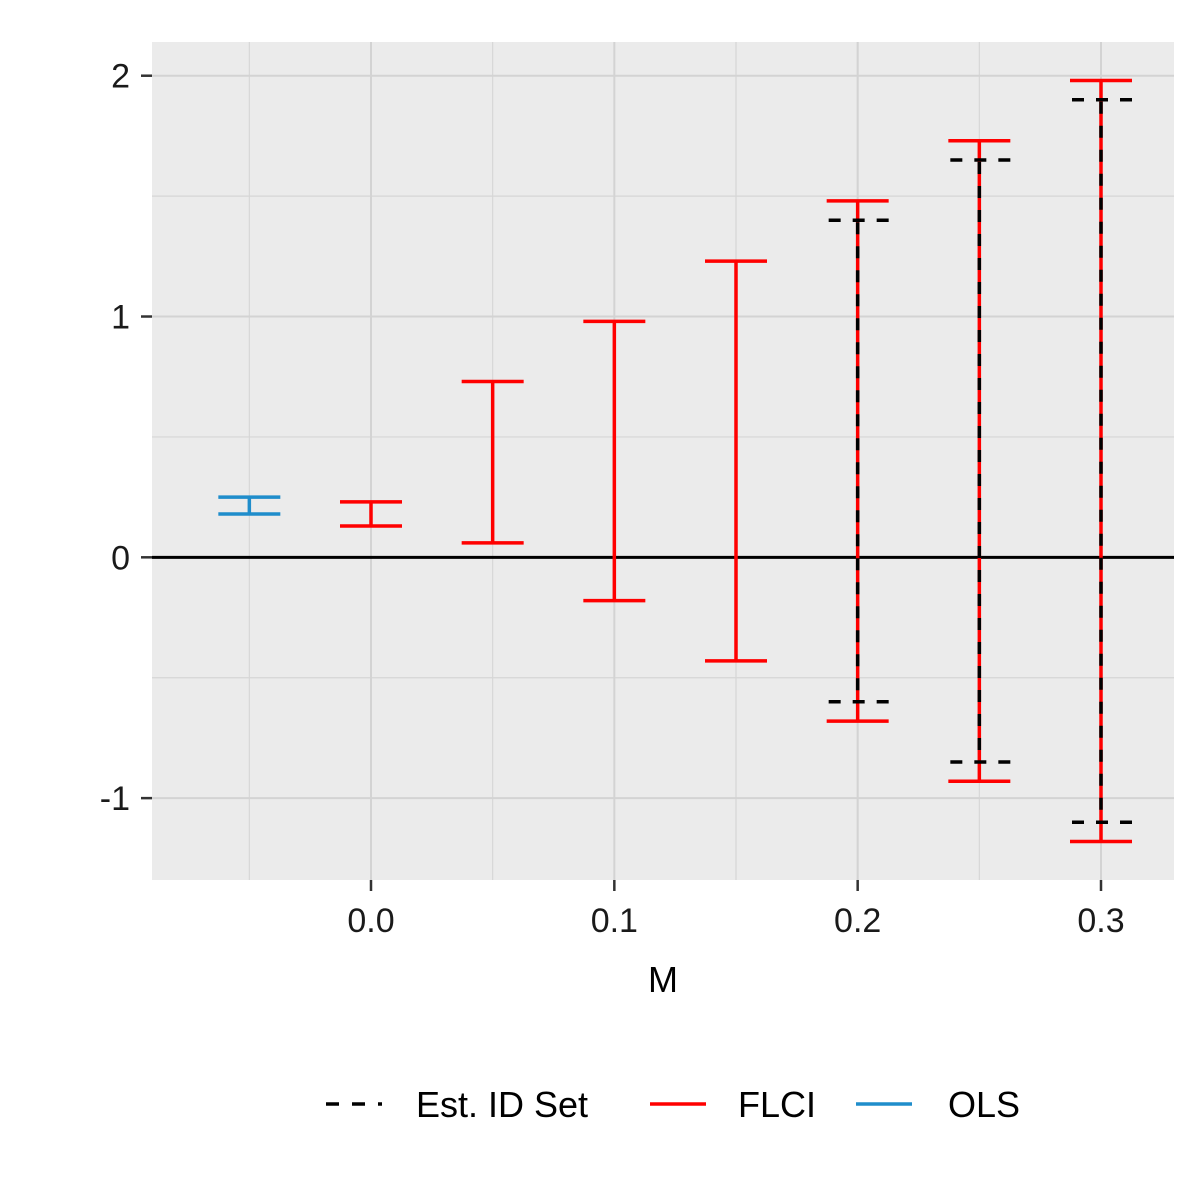  Describe the element at coordinates (120, 558) in the screenshot. I see `y-tick-label: 0` at that location.